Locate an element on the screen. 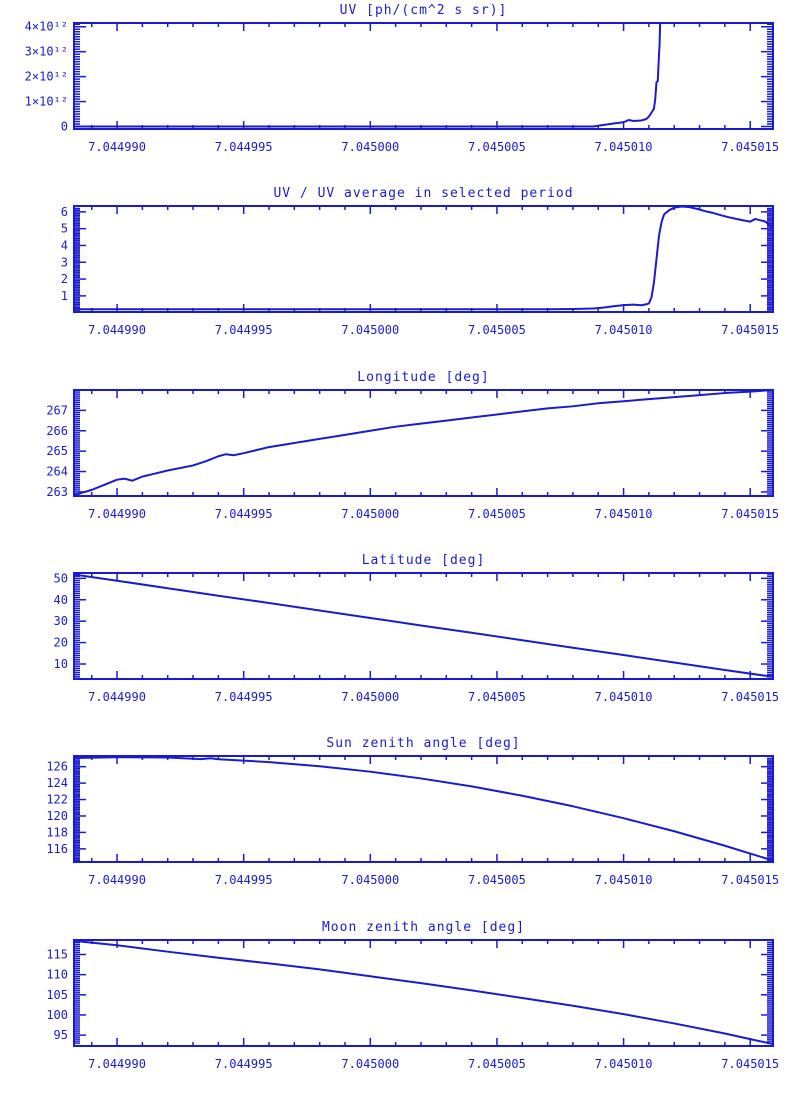 The image size is (800, 1100). data-line-longitude is located at coordinates (423, 443).